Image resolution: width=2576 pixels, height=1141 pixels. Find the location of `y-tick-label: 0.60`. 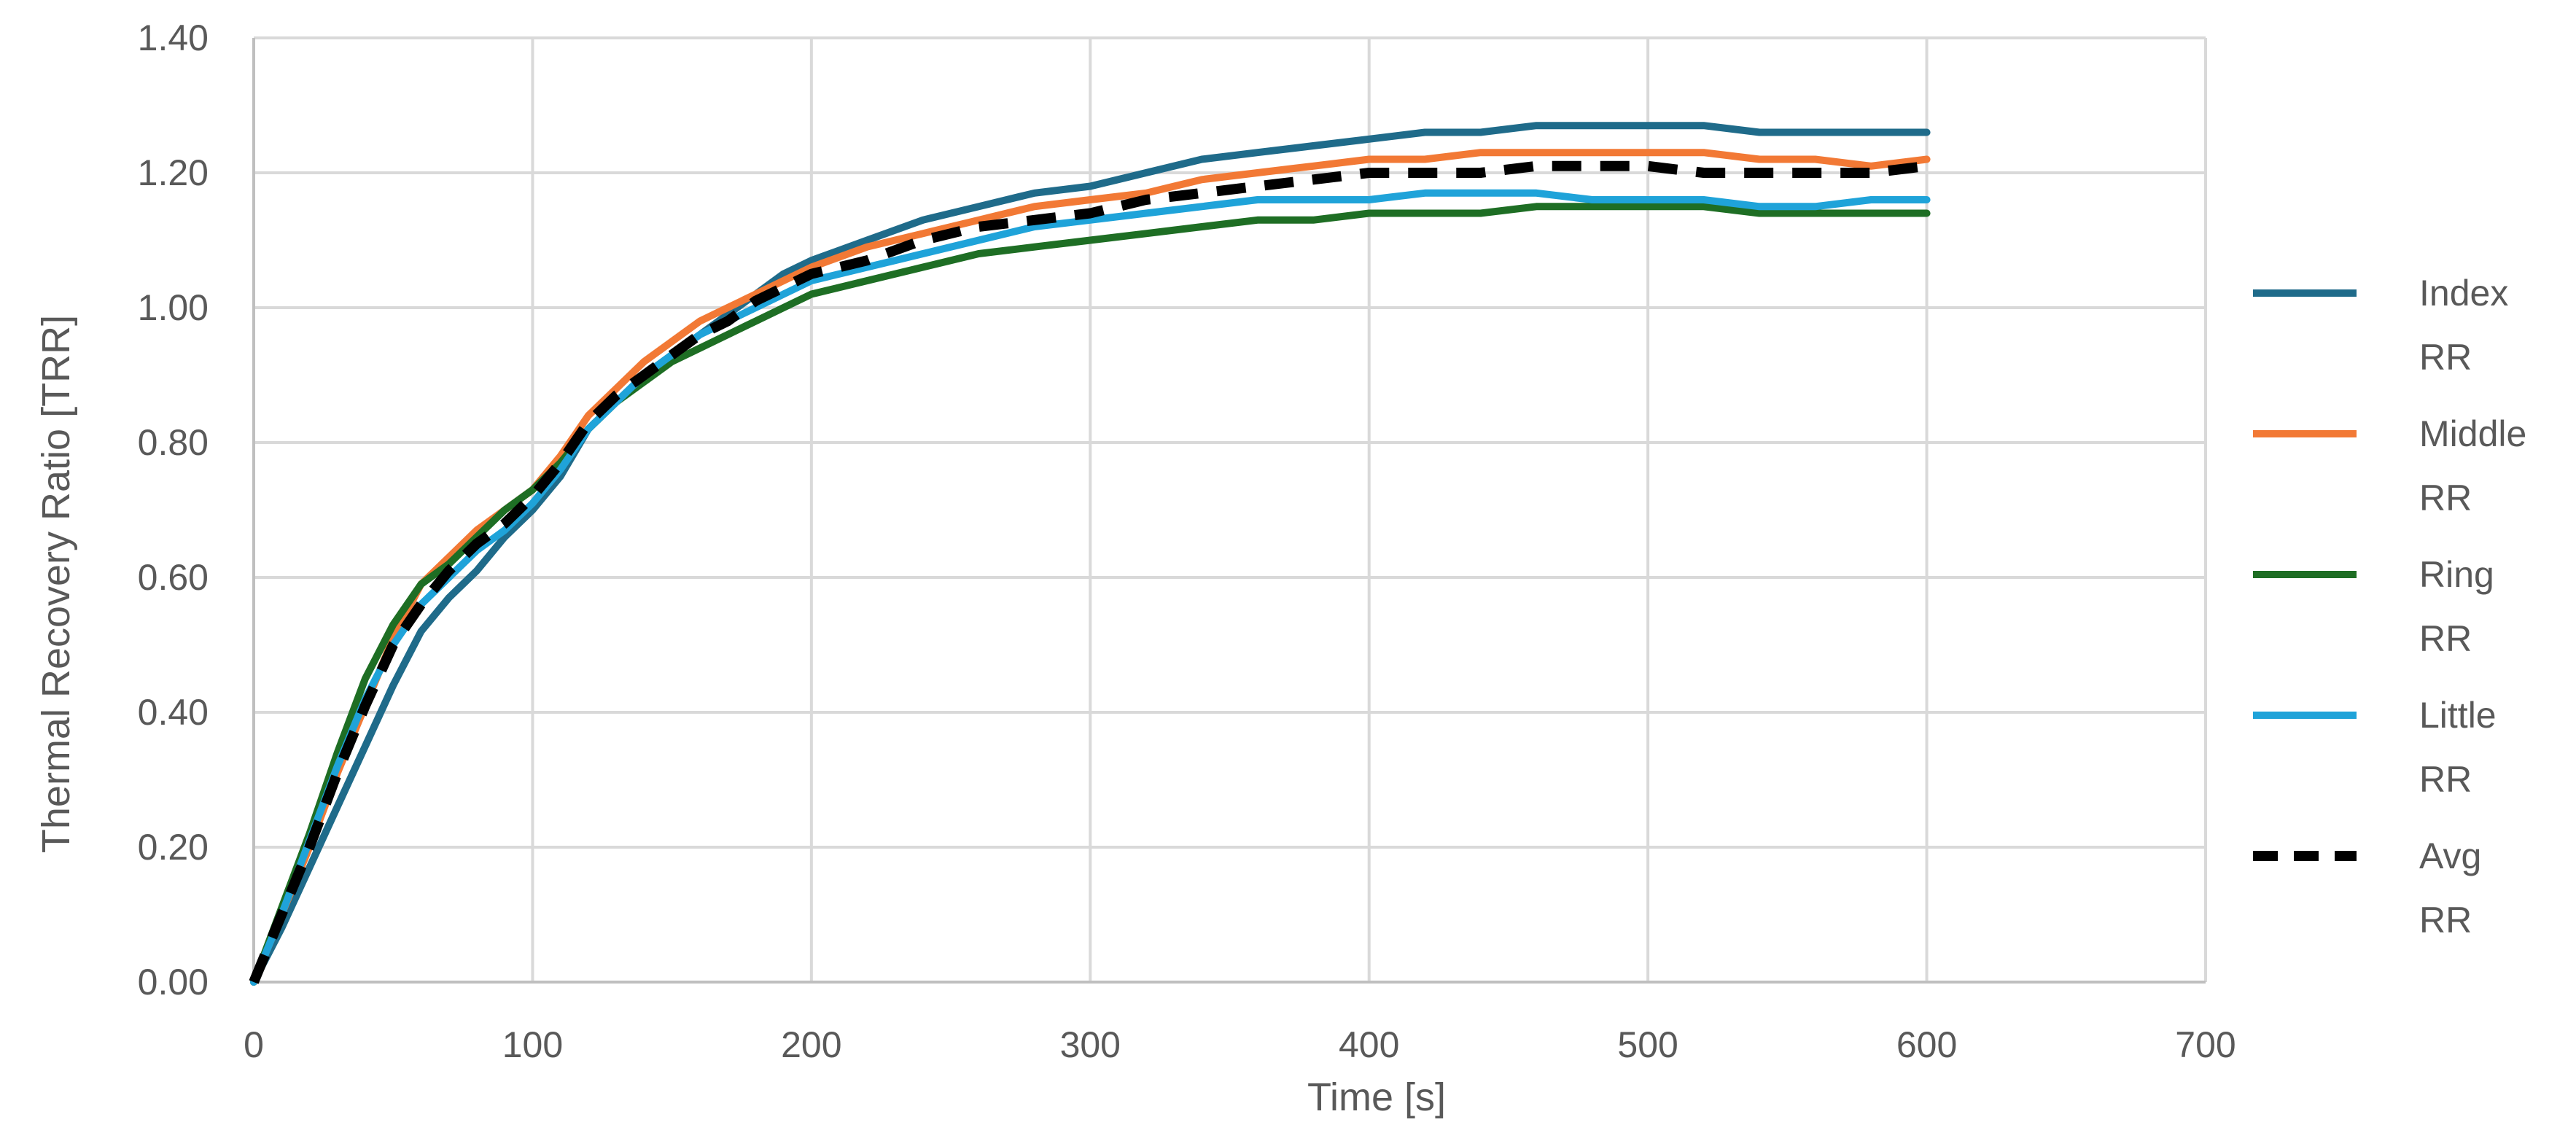

y-tick-label: 0.60 is located at coordinates (173, 577).